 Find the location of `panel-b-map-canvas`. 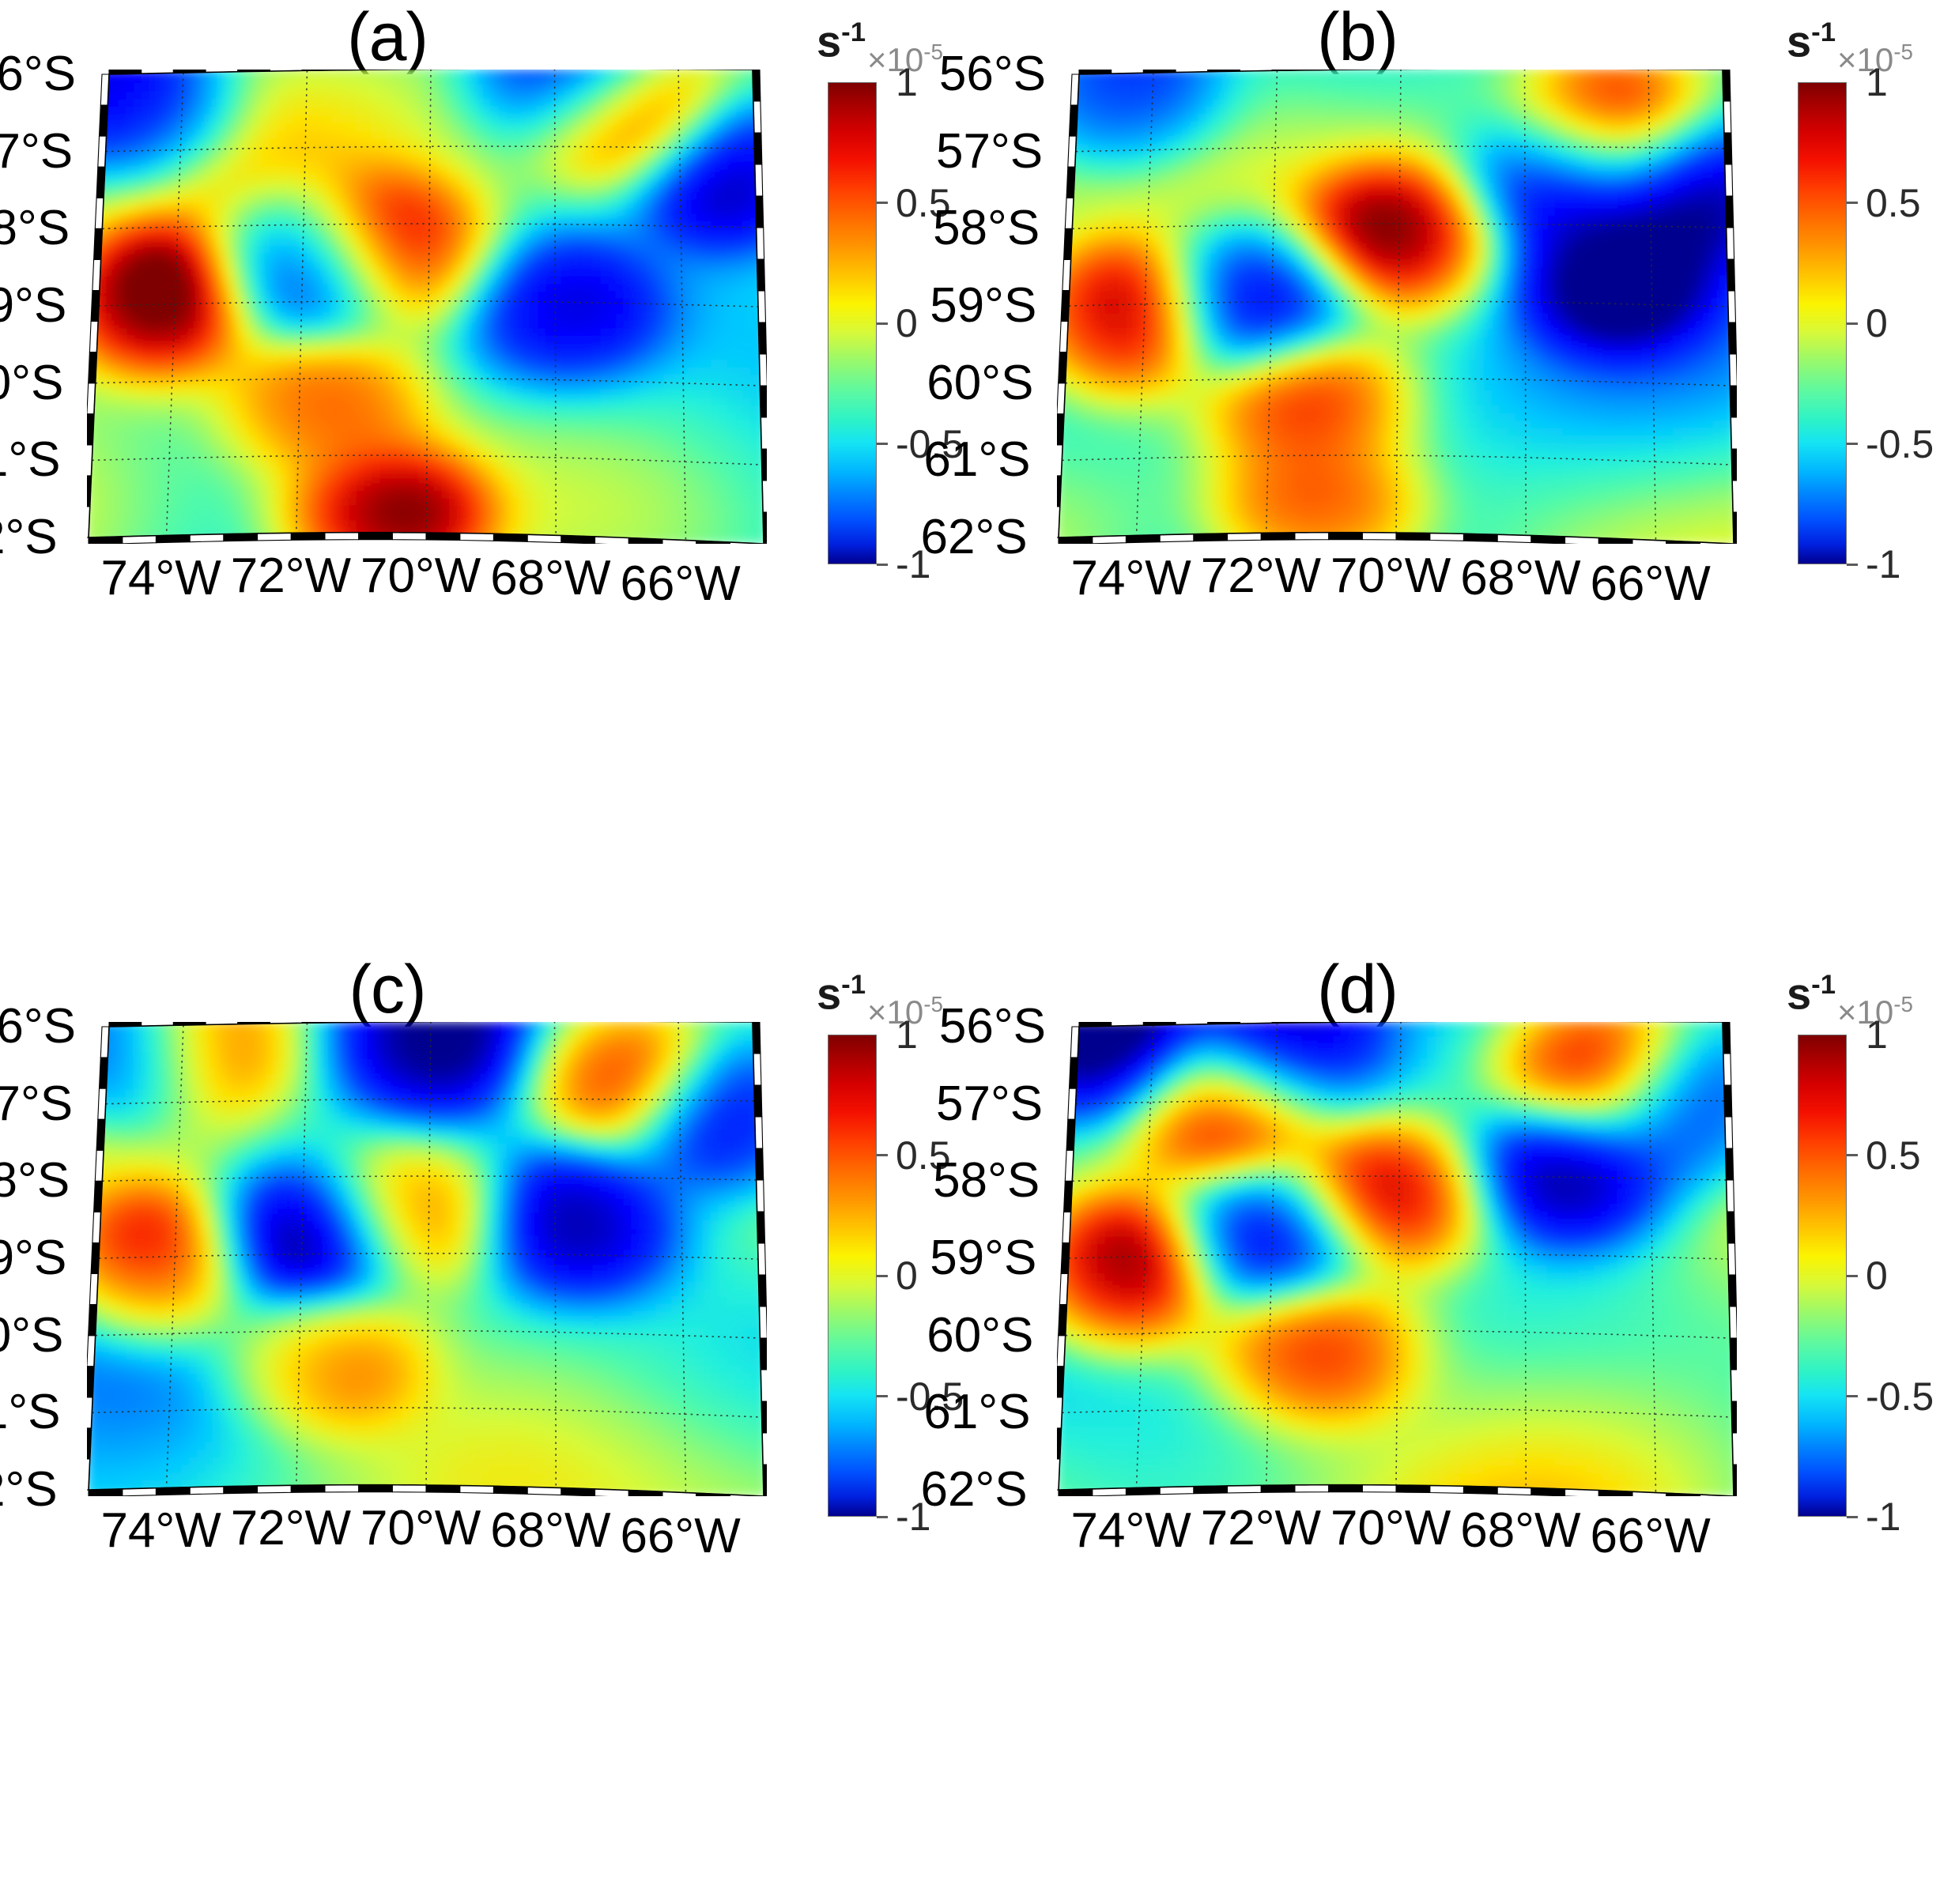

panel-b-map-canvas is located at coordinates (1397, 307).